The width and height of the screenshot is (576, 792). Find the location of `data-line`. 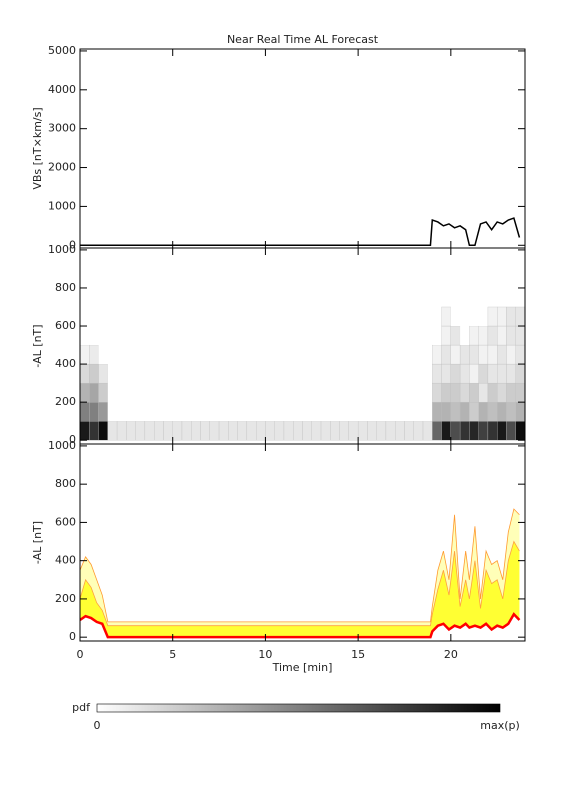

data-line is located at coordinates (300, 232).